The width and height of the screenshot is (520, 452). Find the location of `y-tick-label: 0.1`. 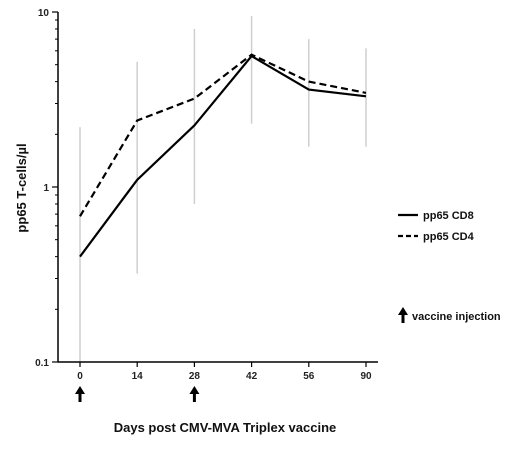

y-tick-label: 0.1 is located at coordinates (42, 363).